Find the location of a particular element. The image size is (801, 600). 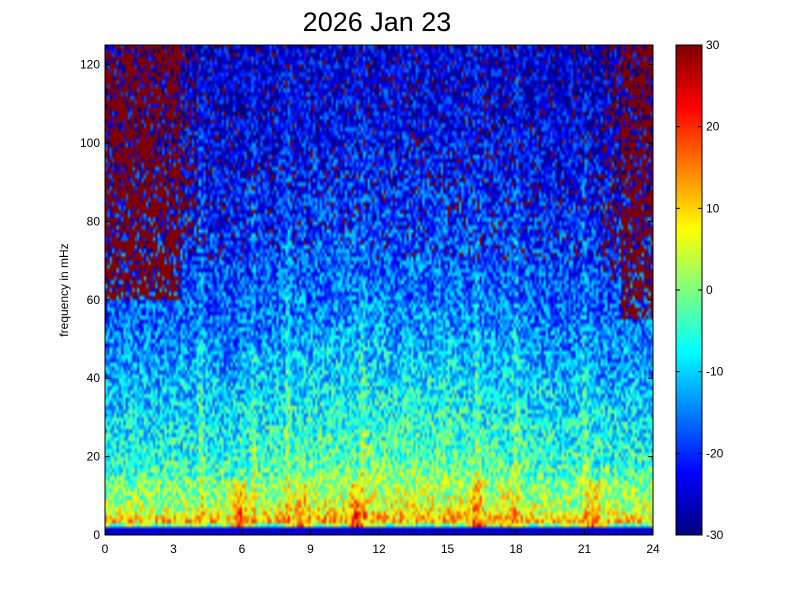

y-tick-label: 60 is located at coordinates (94, 300).